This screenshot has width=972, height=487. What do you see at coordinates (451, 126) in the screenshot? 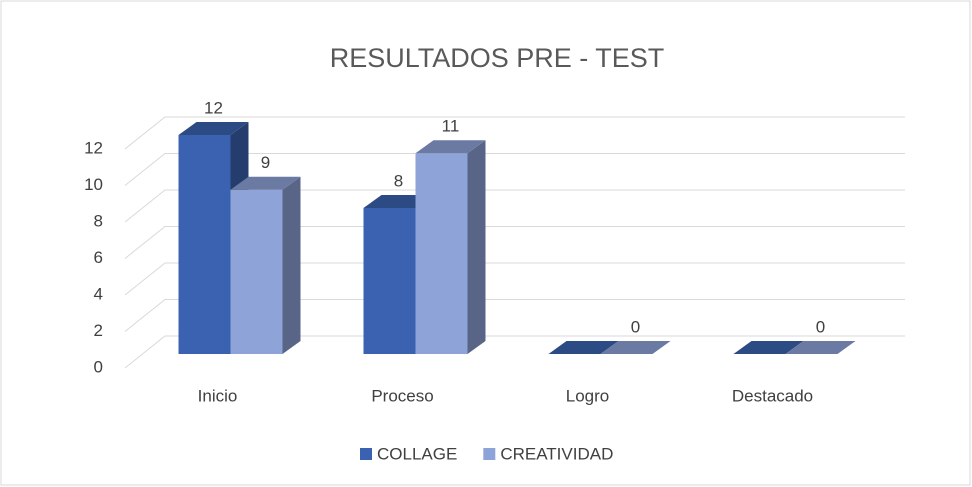
I see `data-label: 11` at bounding box center [451, 126].